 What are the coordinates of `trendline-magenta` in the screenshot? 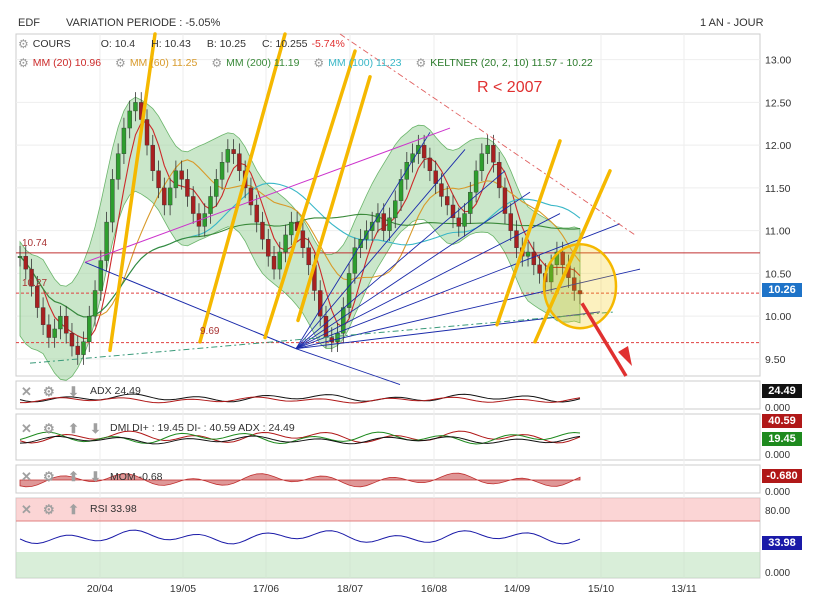 It's located at (267, 195).